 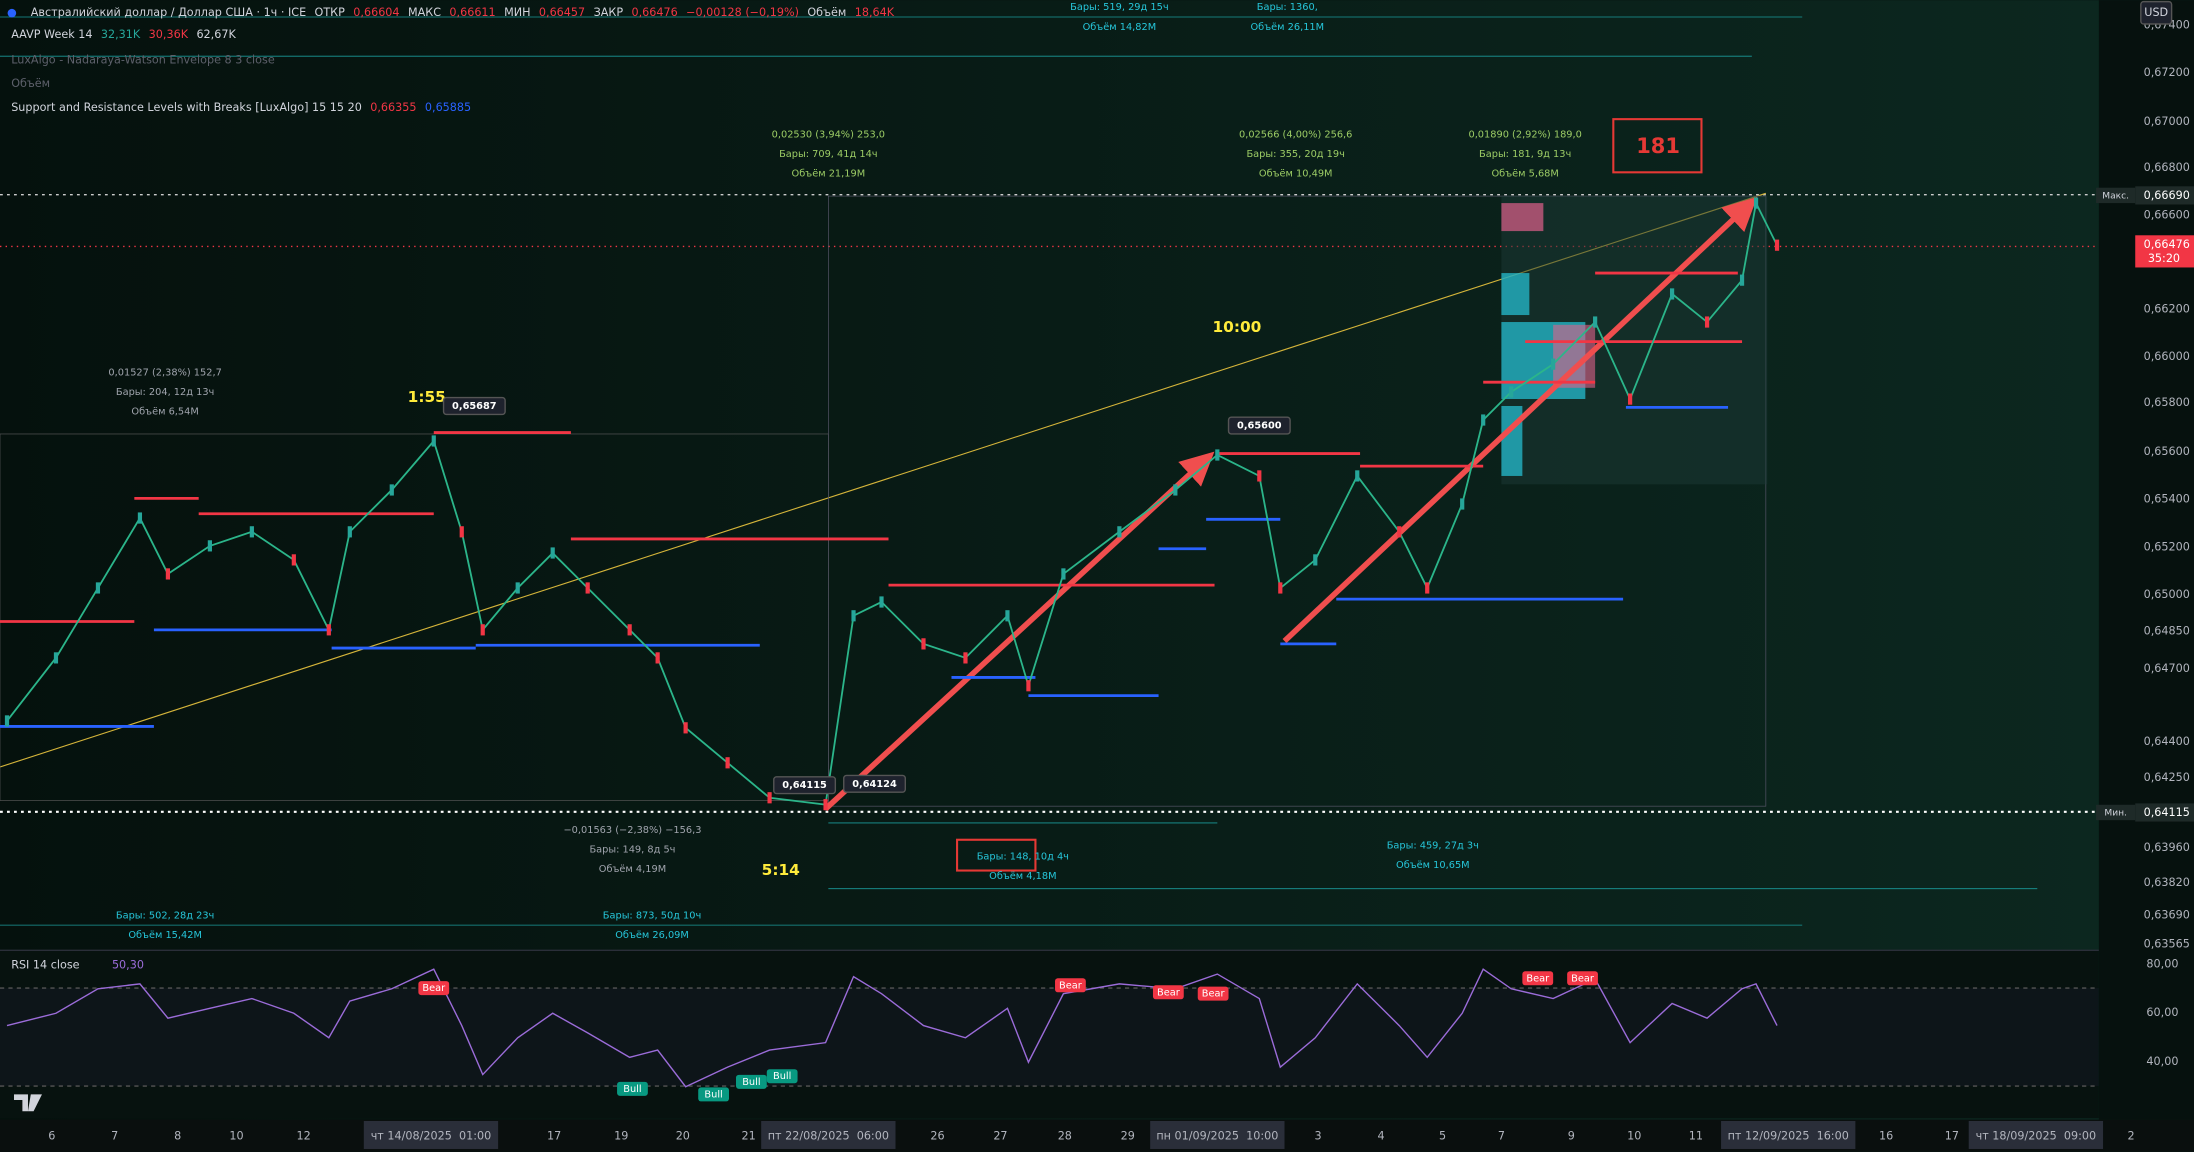 What do you see at coordinates (1259, 426) in the screenshot?
I see `price-label: 0,65600` at bounding box center [1259, 426].